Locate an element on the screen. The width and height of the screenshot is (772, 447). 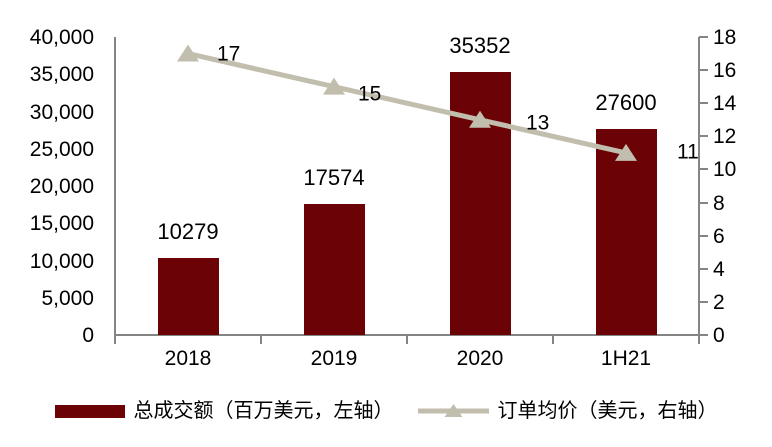
y-axis-left-tick-label: 5,000 is located at coordinates (67, 298).